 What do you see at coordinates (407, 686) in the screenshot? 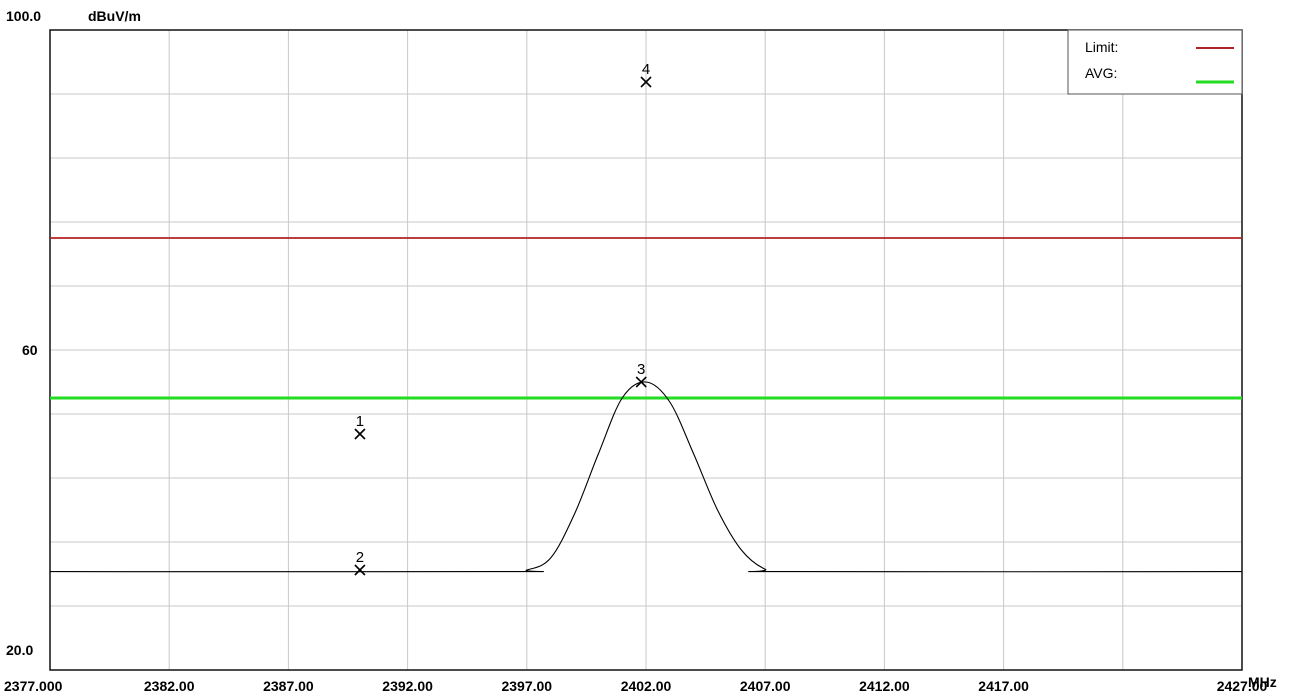
I see `x-tick-label: 2392.00` at bounding box center [407, 686].